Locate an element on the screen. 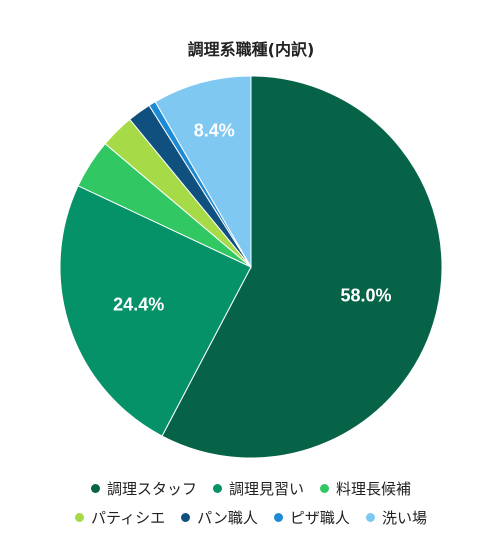 The image size is (502, 552). legend-item-cook-apprentice: 調理見習い is located at coordinates (258, 488).